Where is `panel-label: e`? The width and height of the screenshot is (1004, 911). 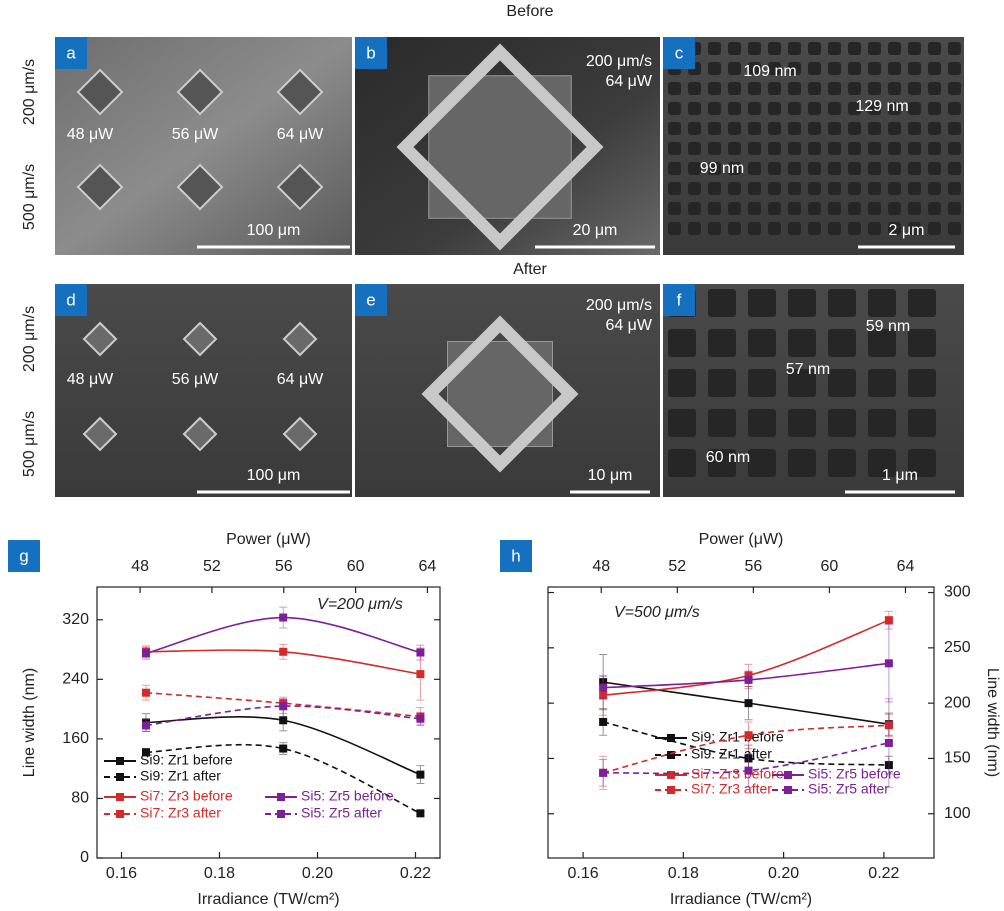
panel-label: e is located at coordinates (370, 299).